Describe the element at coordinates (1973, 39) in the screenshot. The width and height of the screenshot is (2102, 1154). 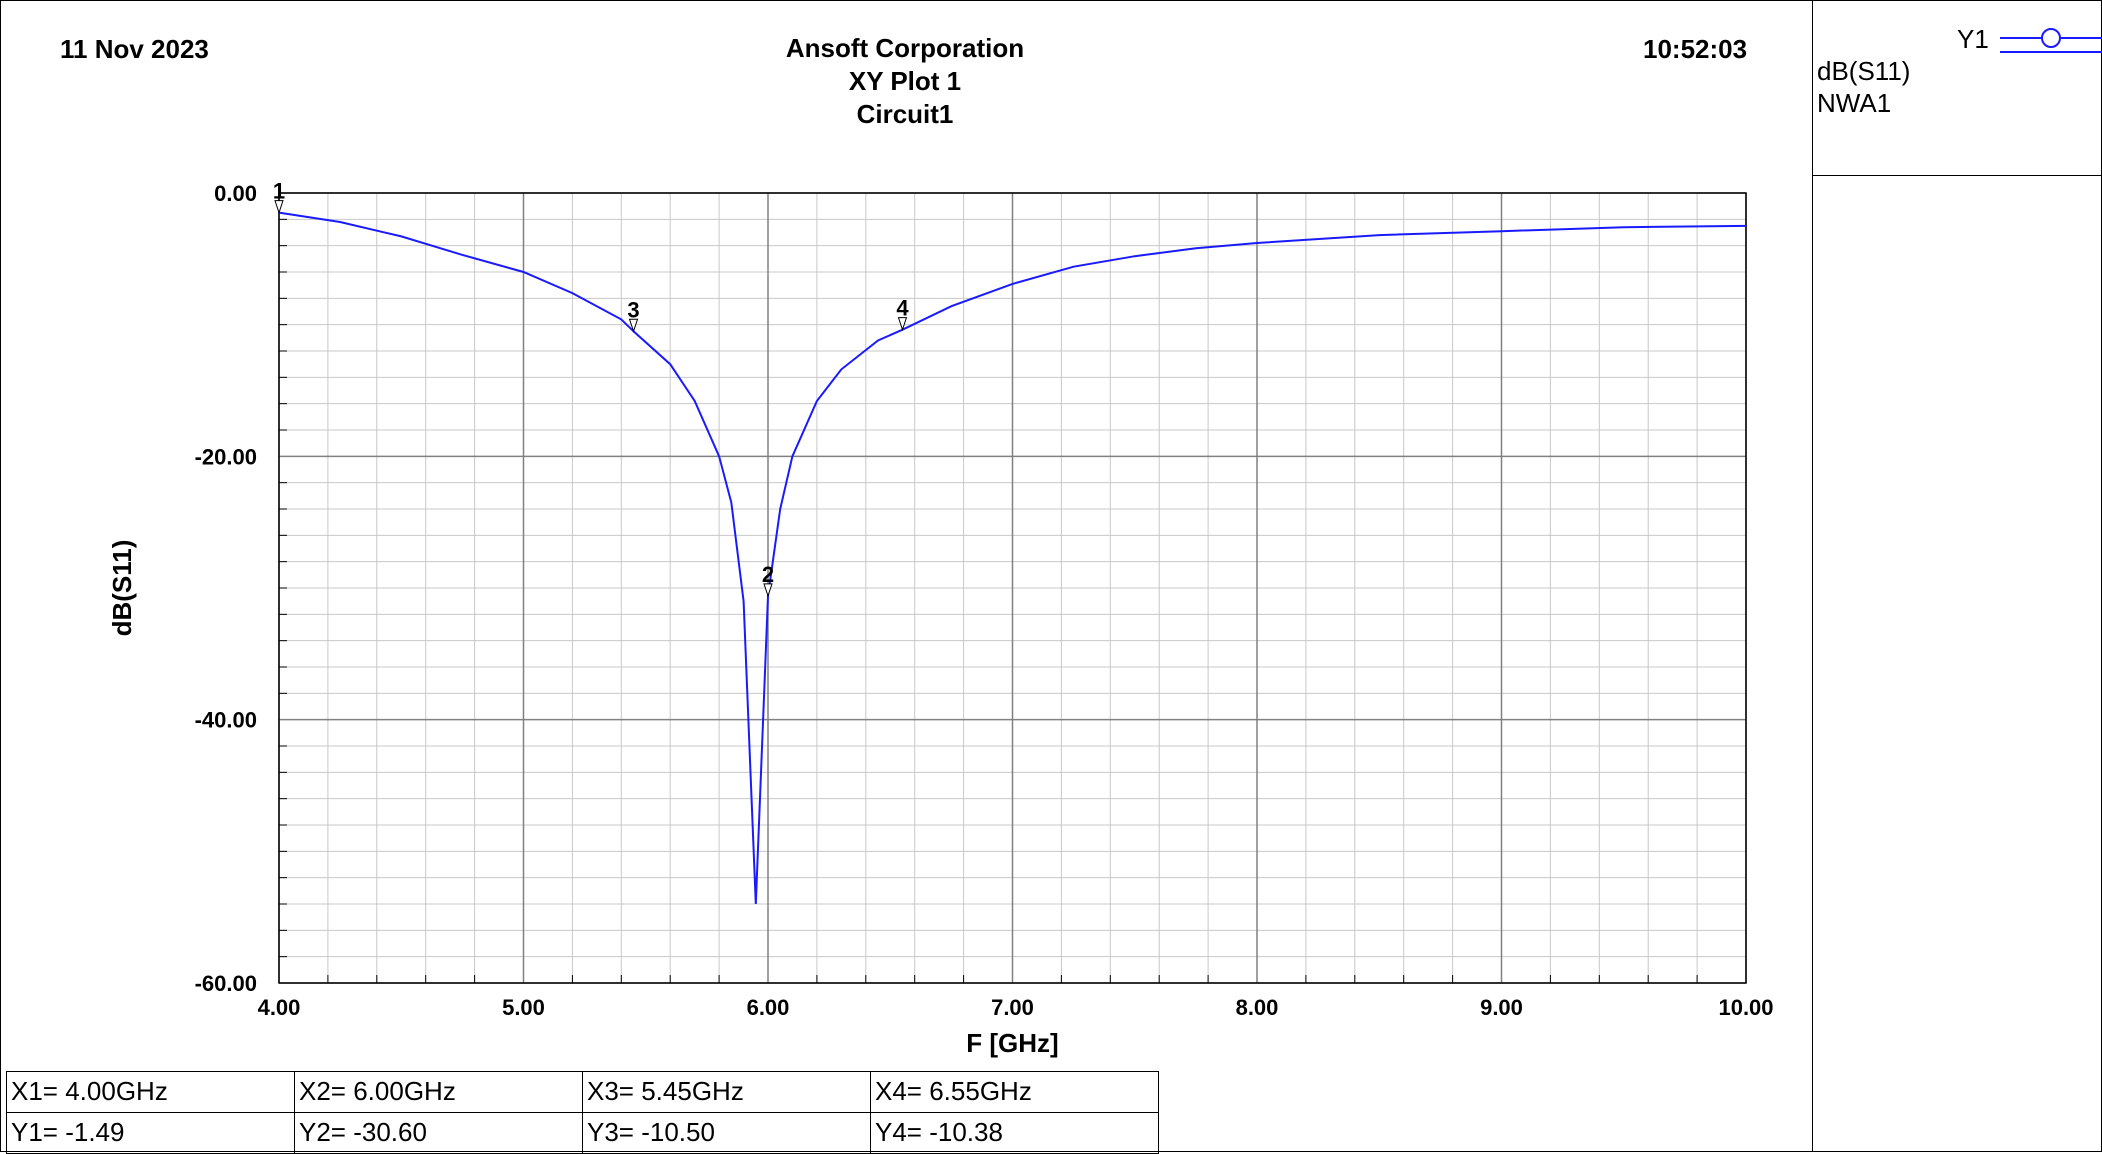
I see `legend-trace-name: Y1` at that location.